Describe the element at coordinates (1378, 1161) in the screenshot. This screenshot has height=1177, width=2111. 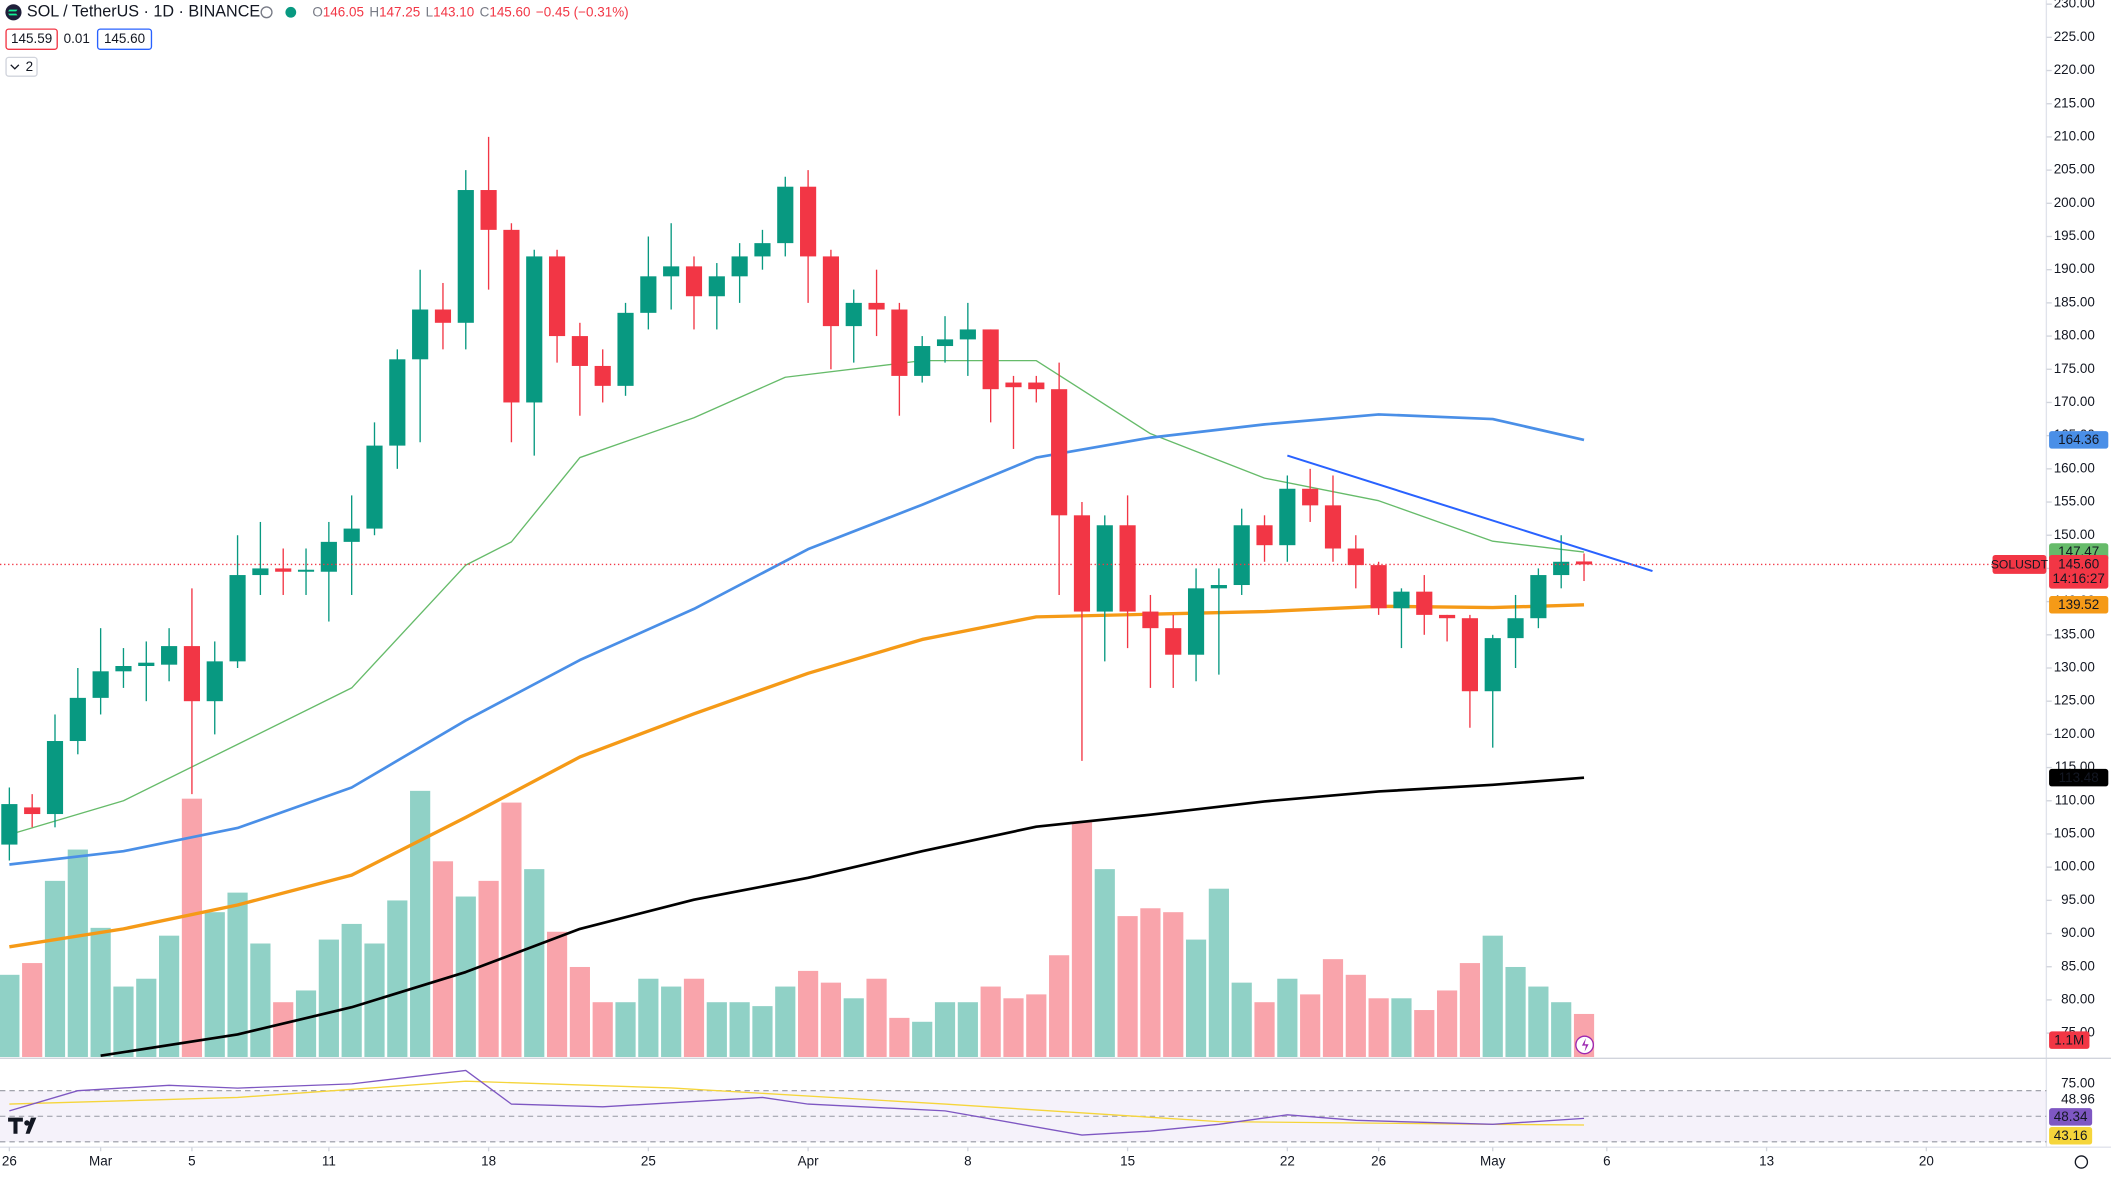
I see `x-tick-label: 26` at that location.